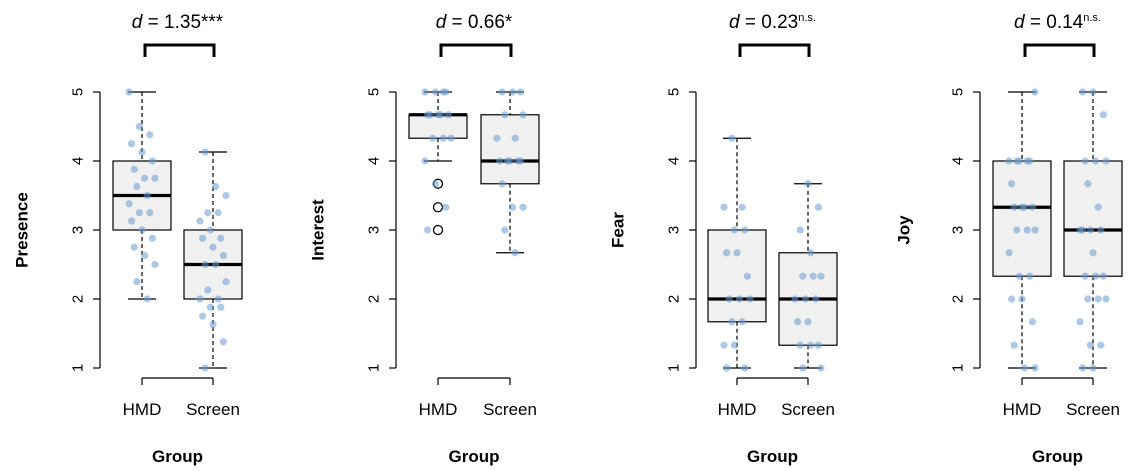 The height and width of the screenshot is (471, 1129). Describe the element at coordinates (958, 161) in the screenshot. I see `y-tick-label: 4` at that location.